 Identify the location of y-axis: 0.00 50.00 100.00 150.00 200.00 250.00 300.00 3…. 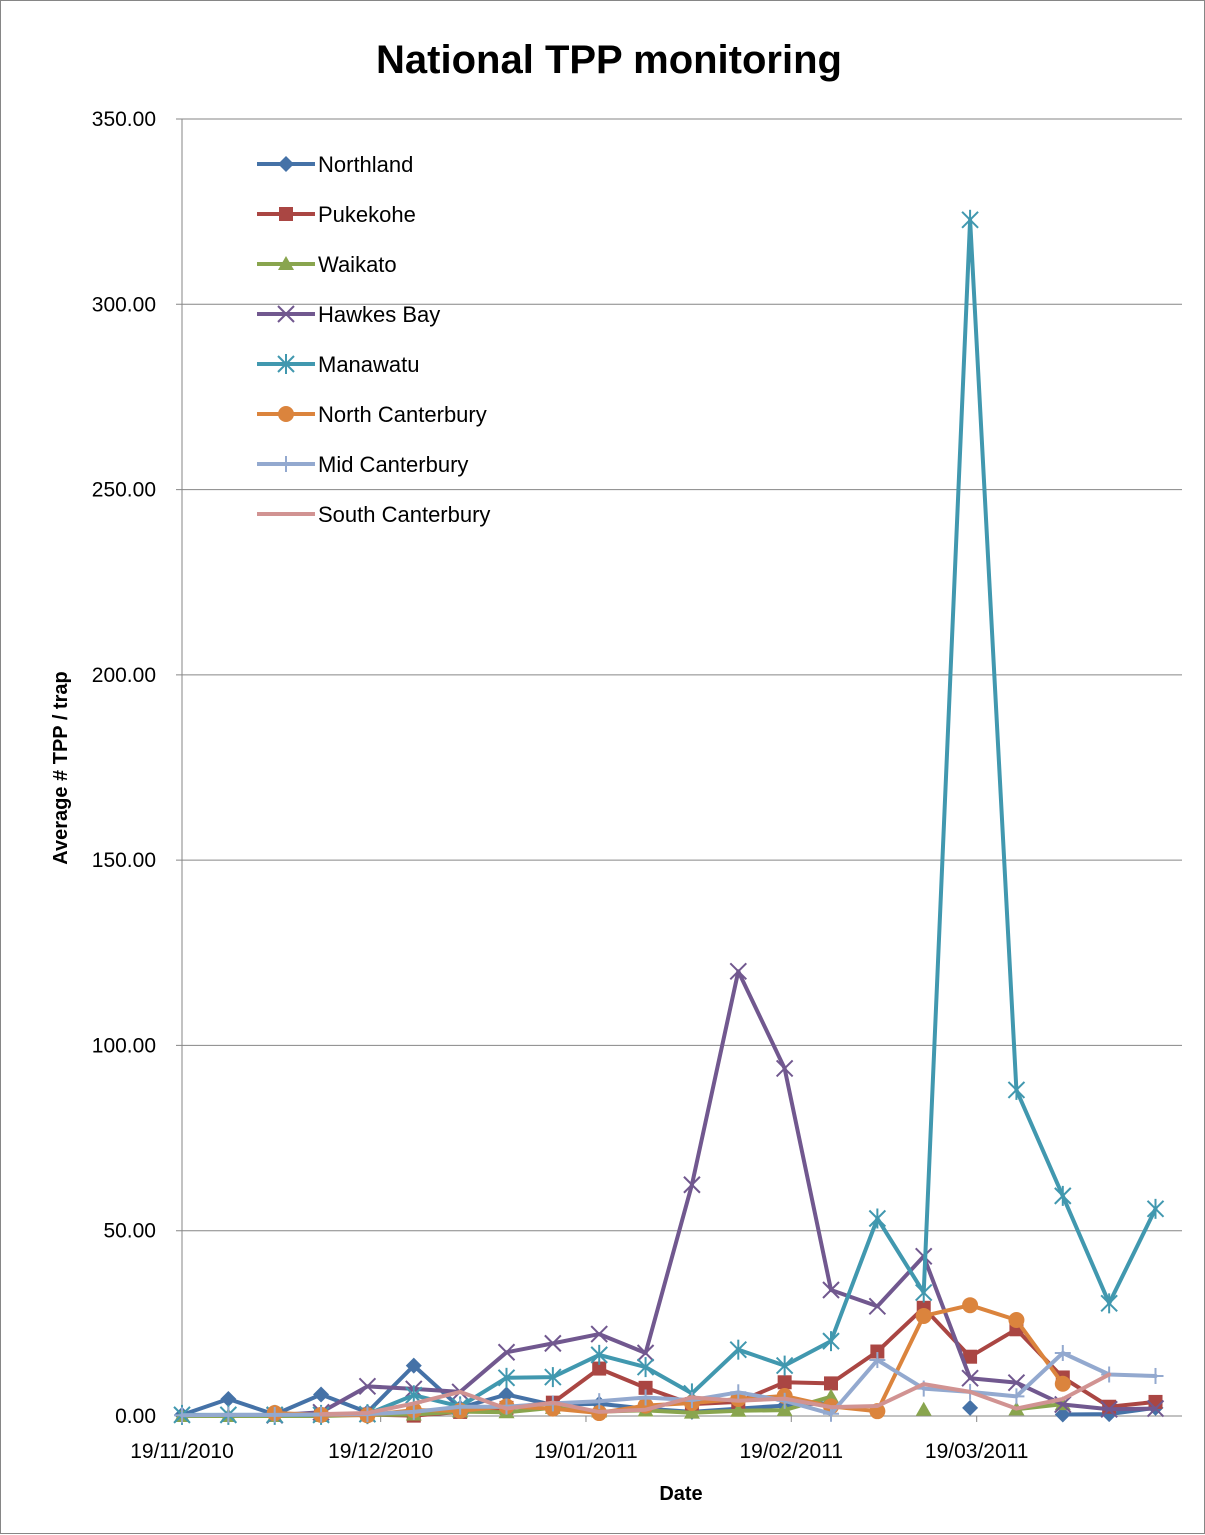
(137, 768).